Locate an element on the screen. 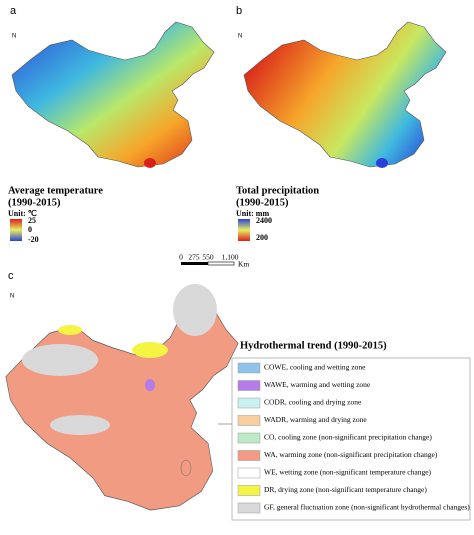 This screenshot has height=535, width=474. legend-label: WAWE, warming and wetting zone is located at coordinates (317, 384).